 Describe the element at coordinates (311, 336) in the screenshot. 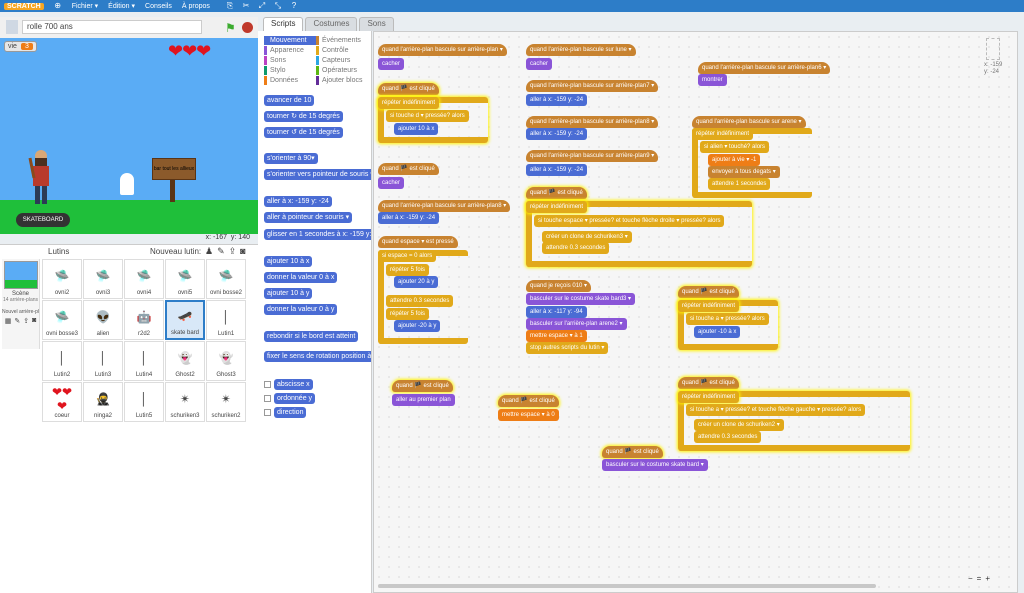

I see `palette-block: rebondir si le bord est atteint` at that location.